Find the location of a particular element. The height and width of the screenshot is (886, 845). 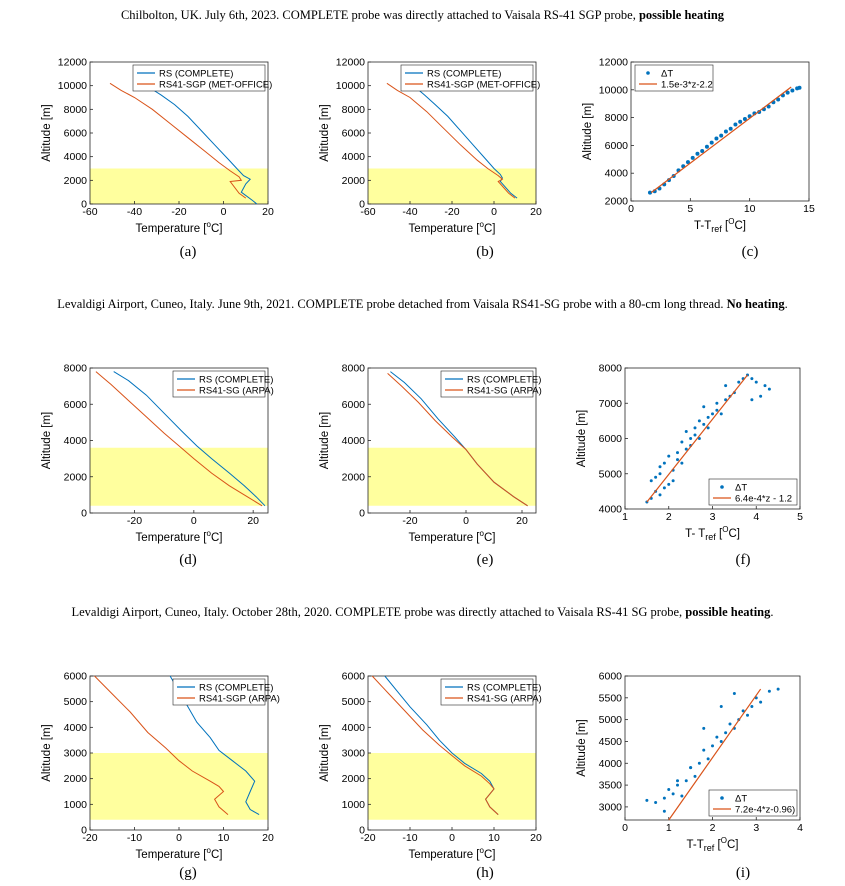

y-tick-label: 4500 is located at coordinates (611, 742).